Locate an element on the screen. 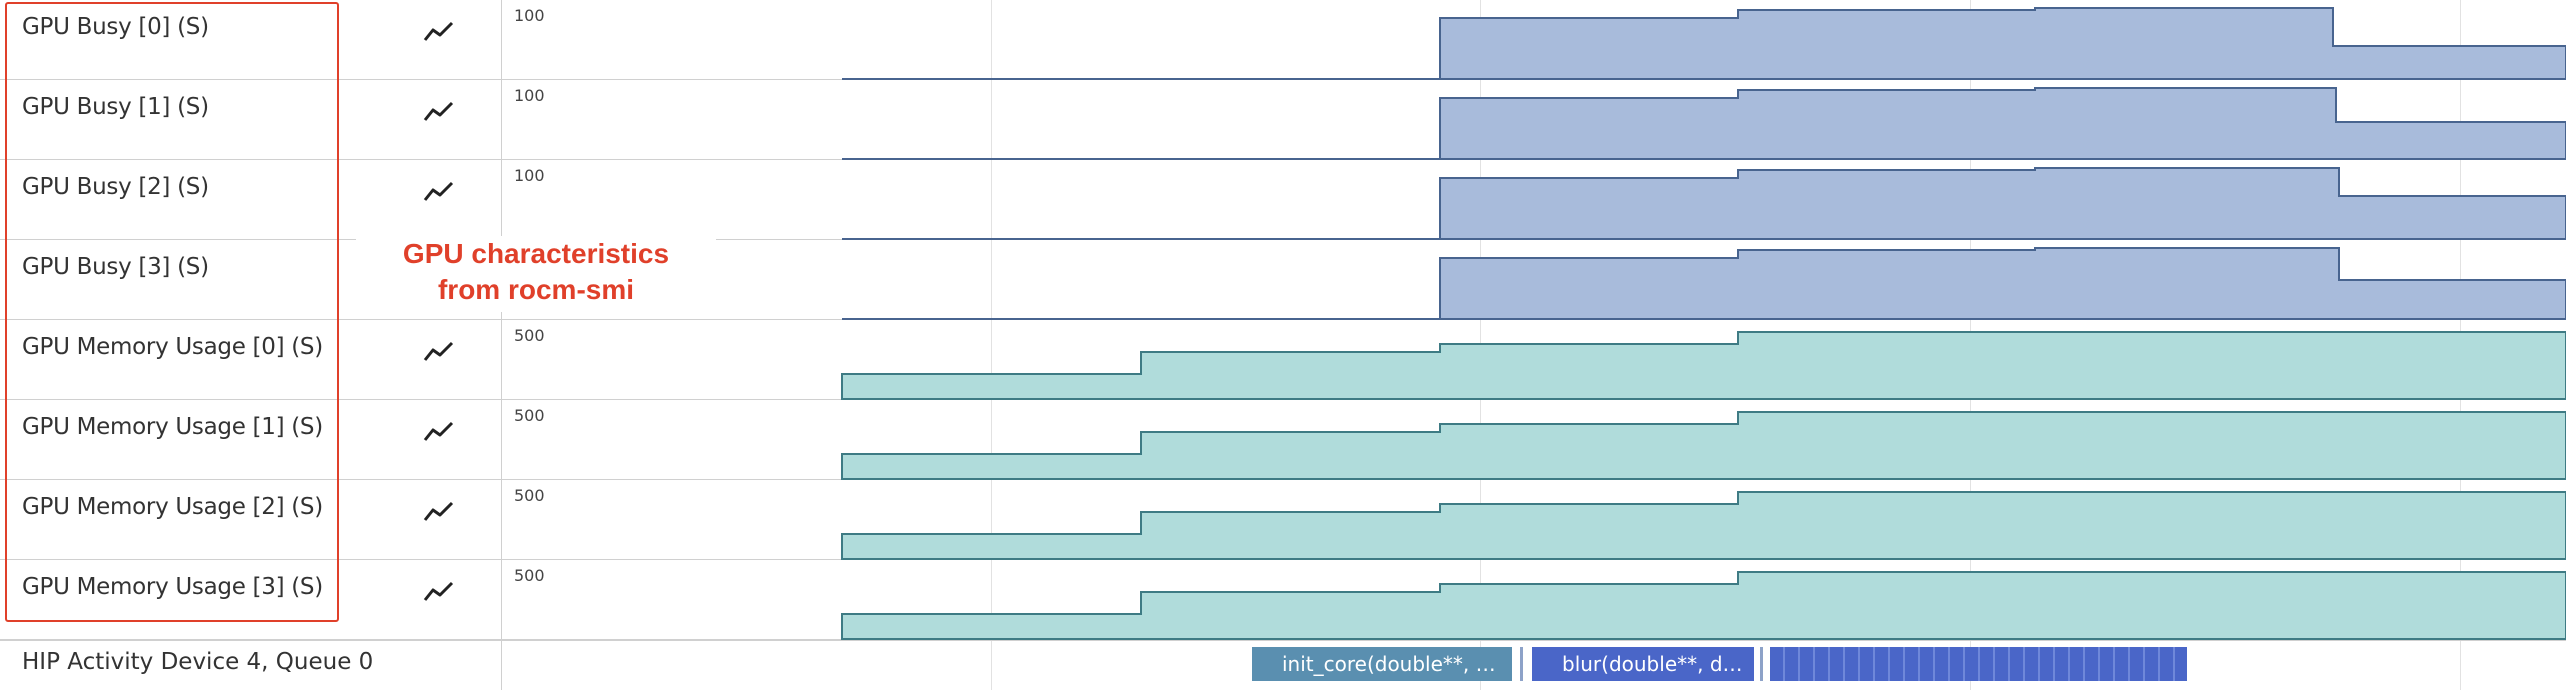  kernel-slices-group is located at coordinates (1978, 664).